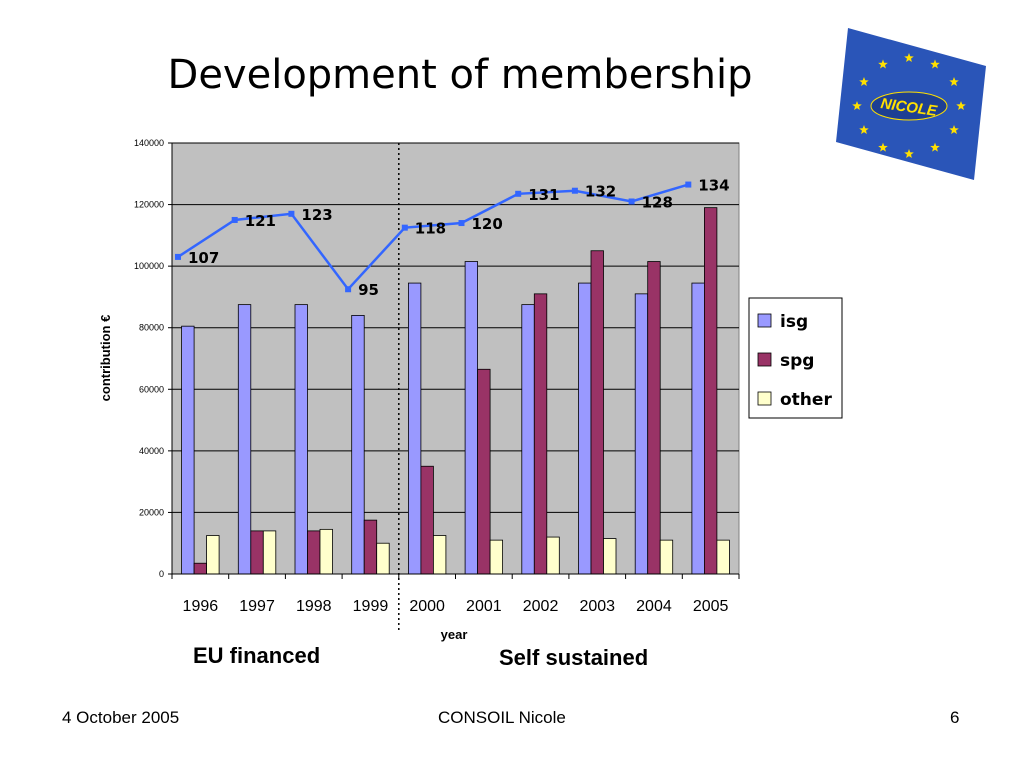  What do you see at coordinates (713, 186) in the screenshot?
I see `line-point-label: 134` at bounding box center [713, 186].